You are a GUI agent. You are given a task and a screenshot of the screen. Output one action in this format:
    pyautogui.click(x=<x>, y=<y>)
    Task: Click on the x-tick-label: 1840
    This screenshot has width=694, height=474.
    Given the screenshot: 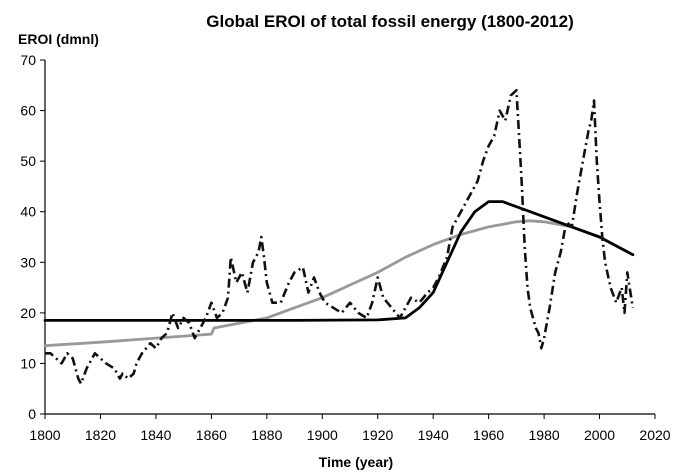 What is the action you would take?
    pyautogui.click(x=155, y=435)
    